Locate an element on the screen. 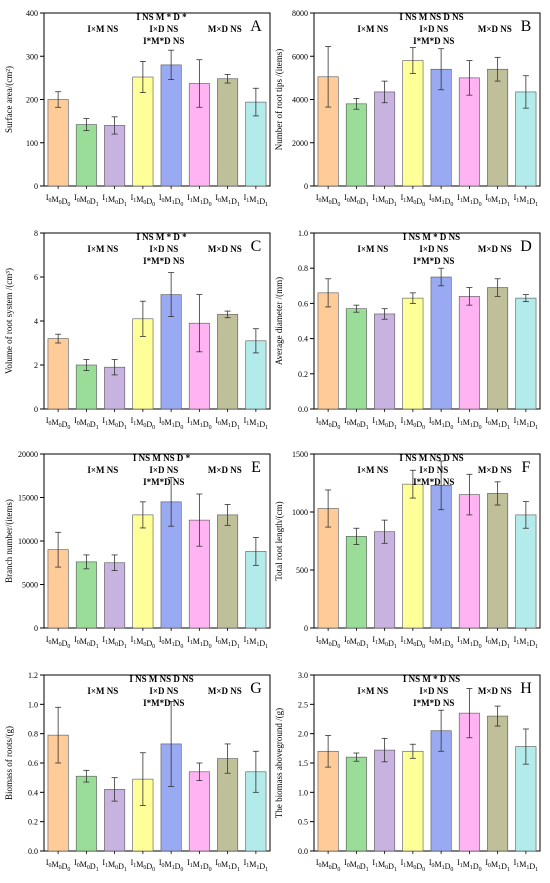 The height and width of the screenshot is (883, 550). y-axis-label: The biomass aboveground /(g) is located at coordinates (279, 763).